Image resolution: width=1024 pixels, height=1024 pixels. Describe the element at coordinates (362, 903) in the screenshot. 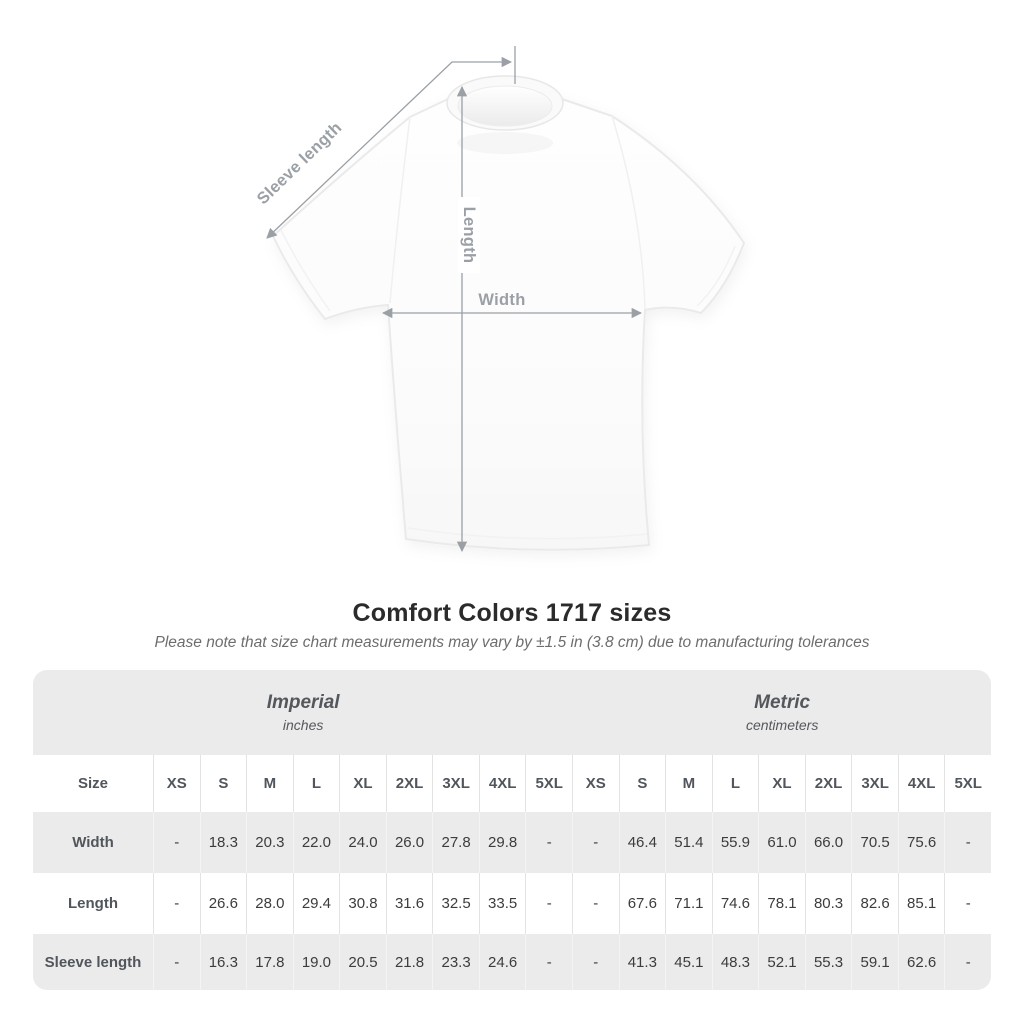

I see `table-cell: 30.8` at that location.